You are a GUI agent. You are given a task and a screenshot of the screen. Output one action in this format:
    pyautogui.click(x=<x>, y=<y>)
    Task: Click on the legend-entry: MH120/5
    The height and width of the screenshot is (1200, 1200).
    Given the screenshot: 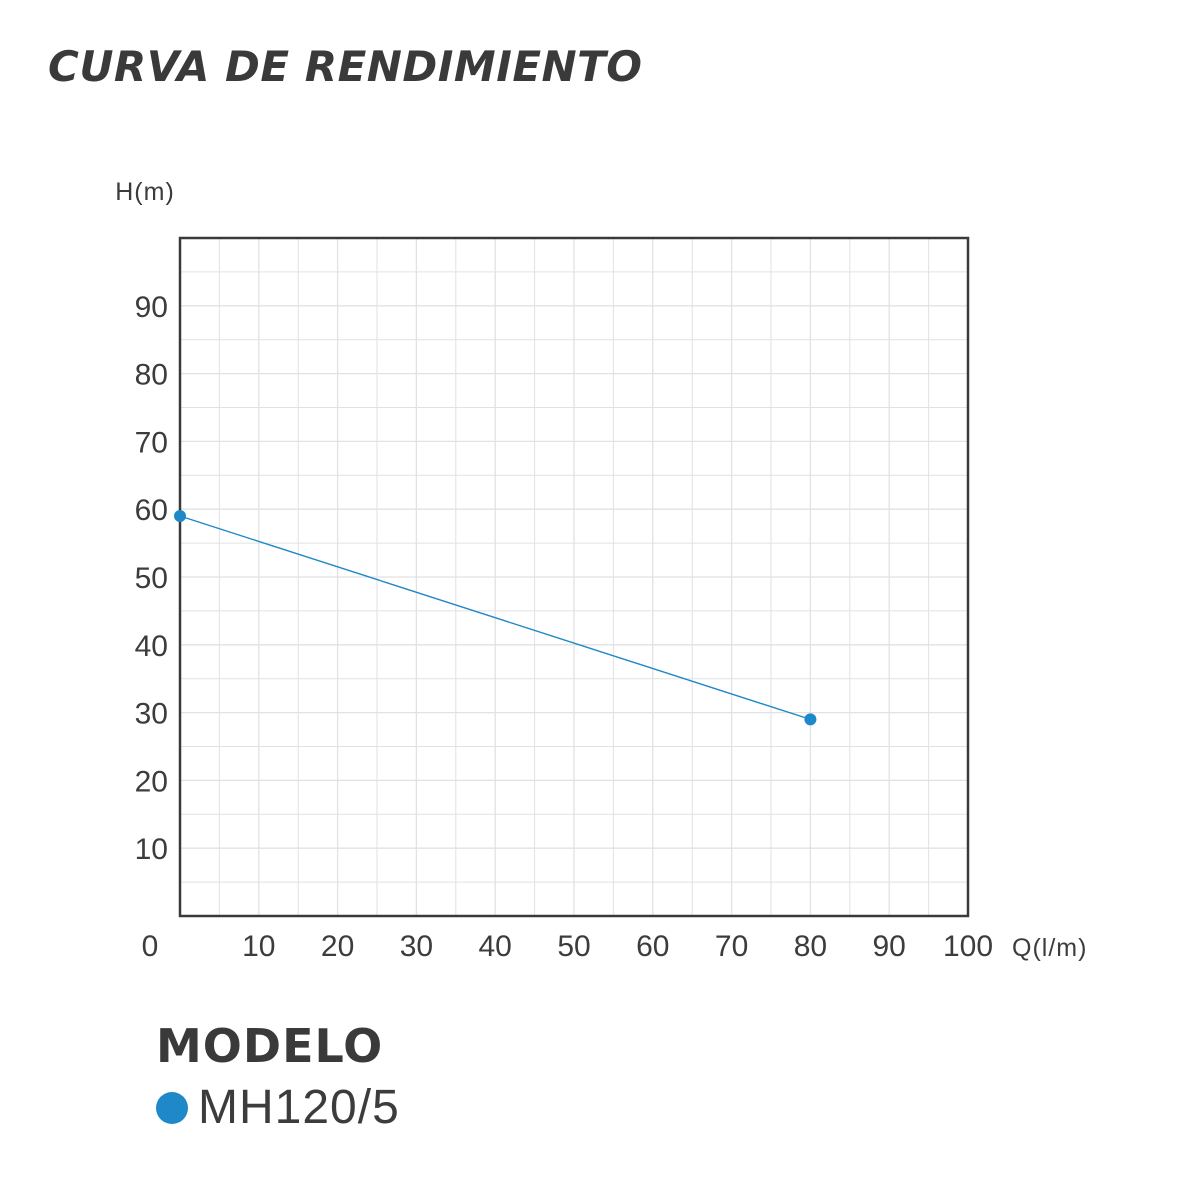 What is the action you would take?
    pyautogui.click(x=278, y=1107)
    